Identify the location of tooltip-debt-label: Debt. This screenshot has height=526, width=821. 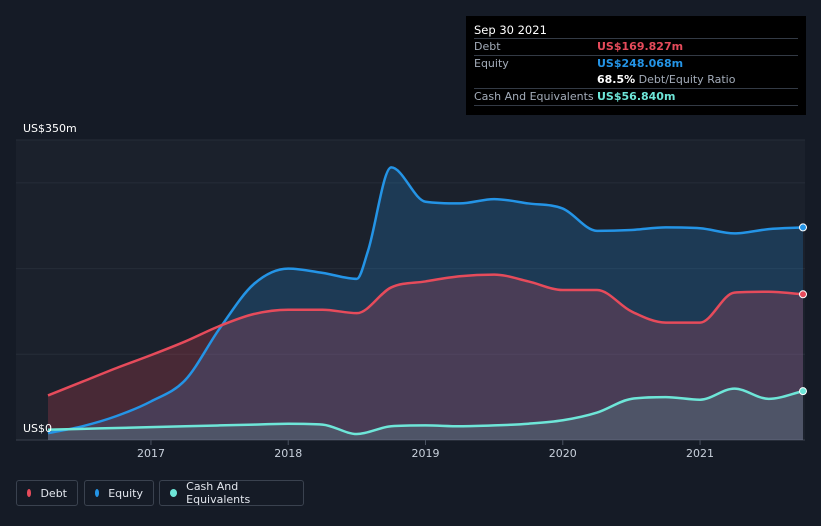
(487, 46).